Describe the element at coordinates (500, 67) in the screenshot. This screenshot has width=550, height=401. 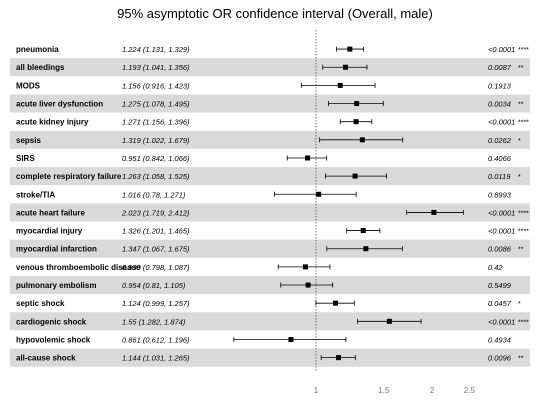
I see `p-value: 0.0087` at that location.